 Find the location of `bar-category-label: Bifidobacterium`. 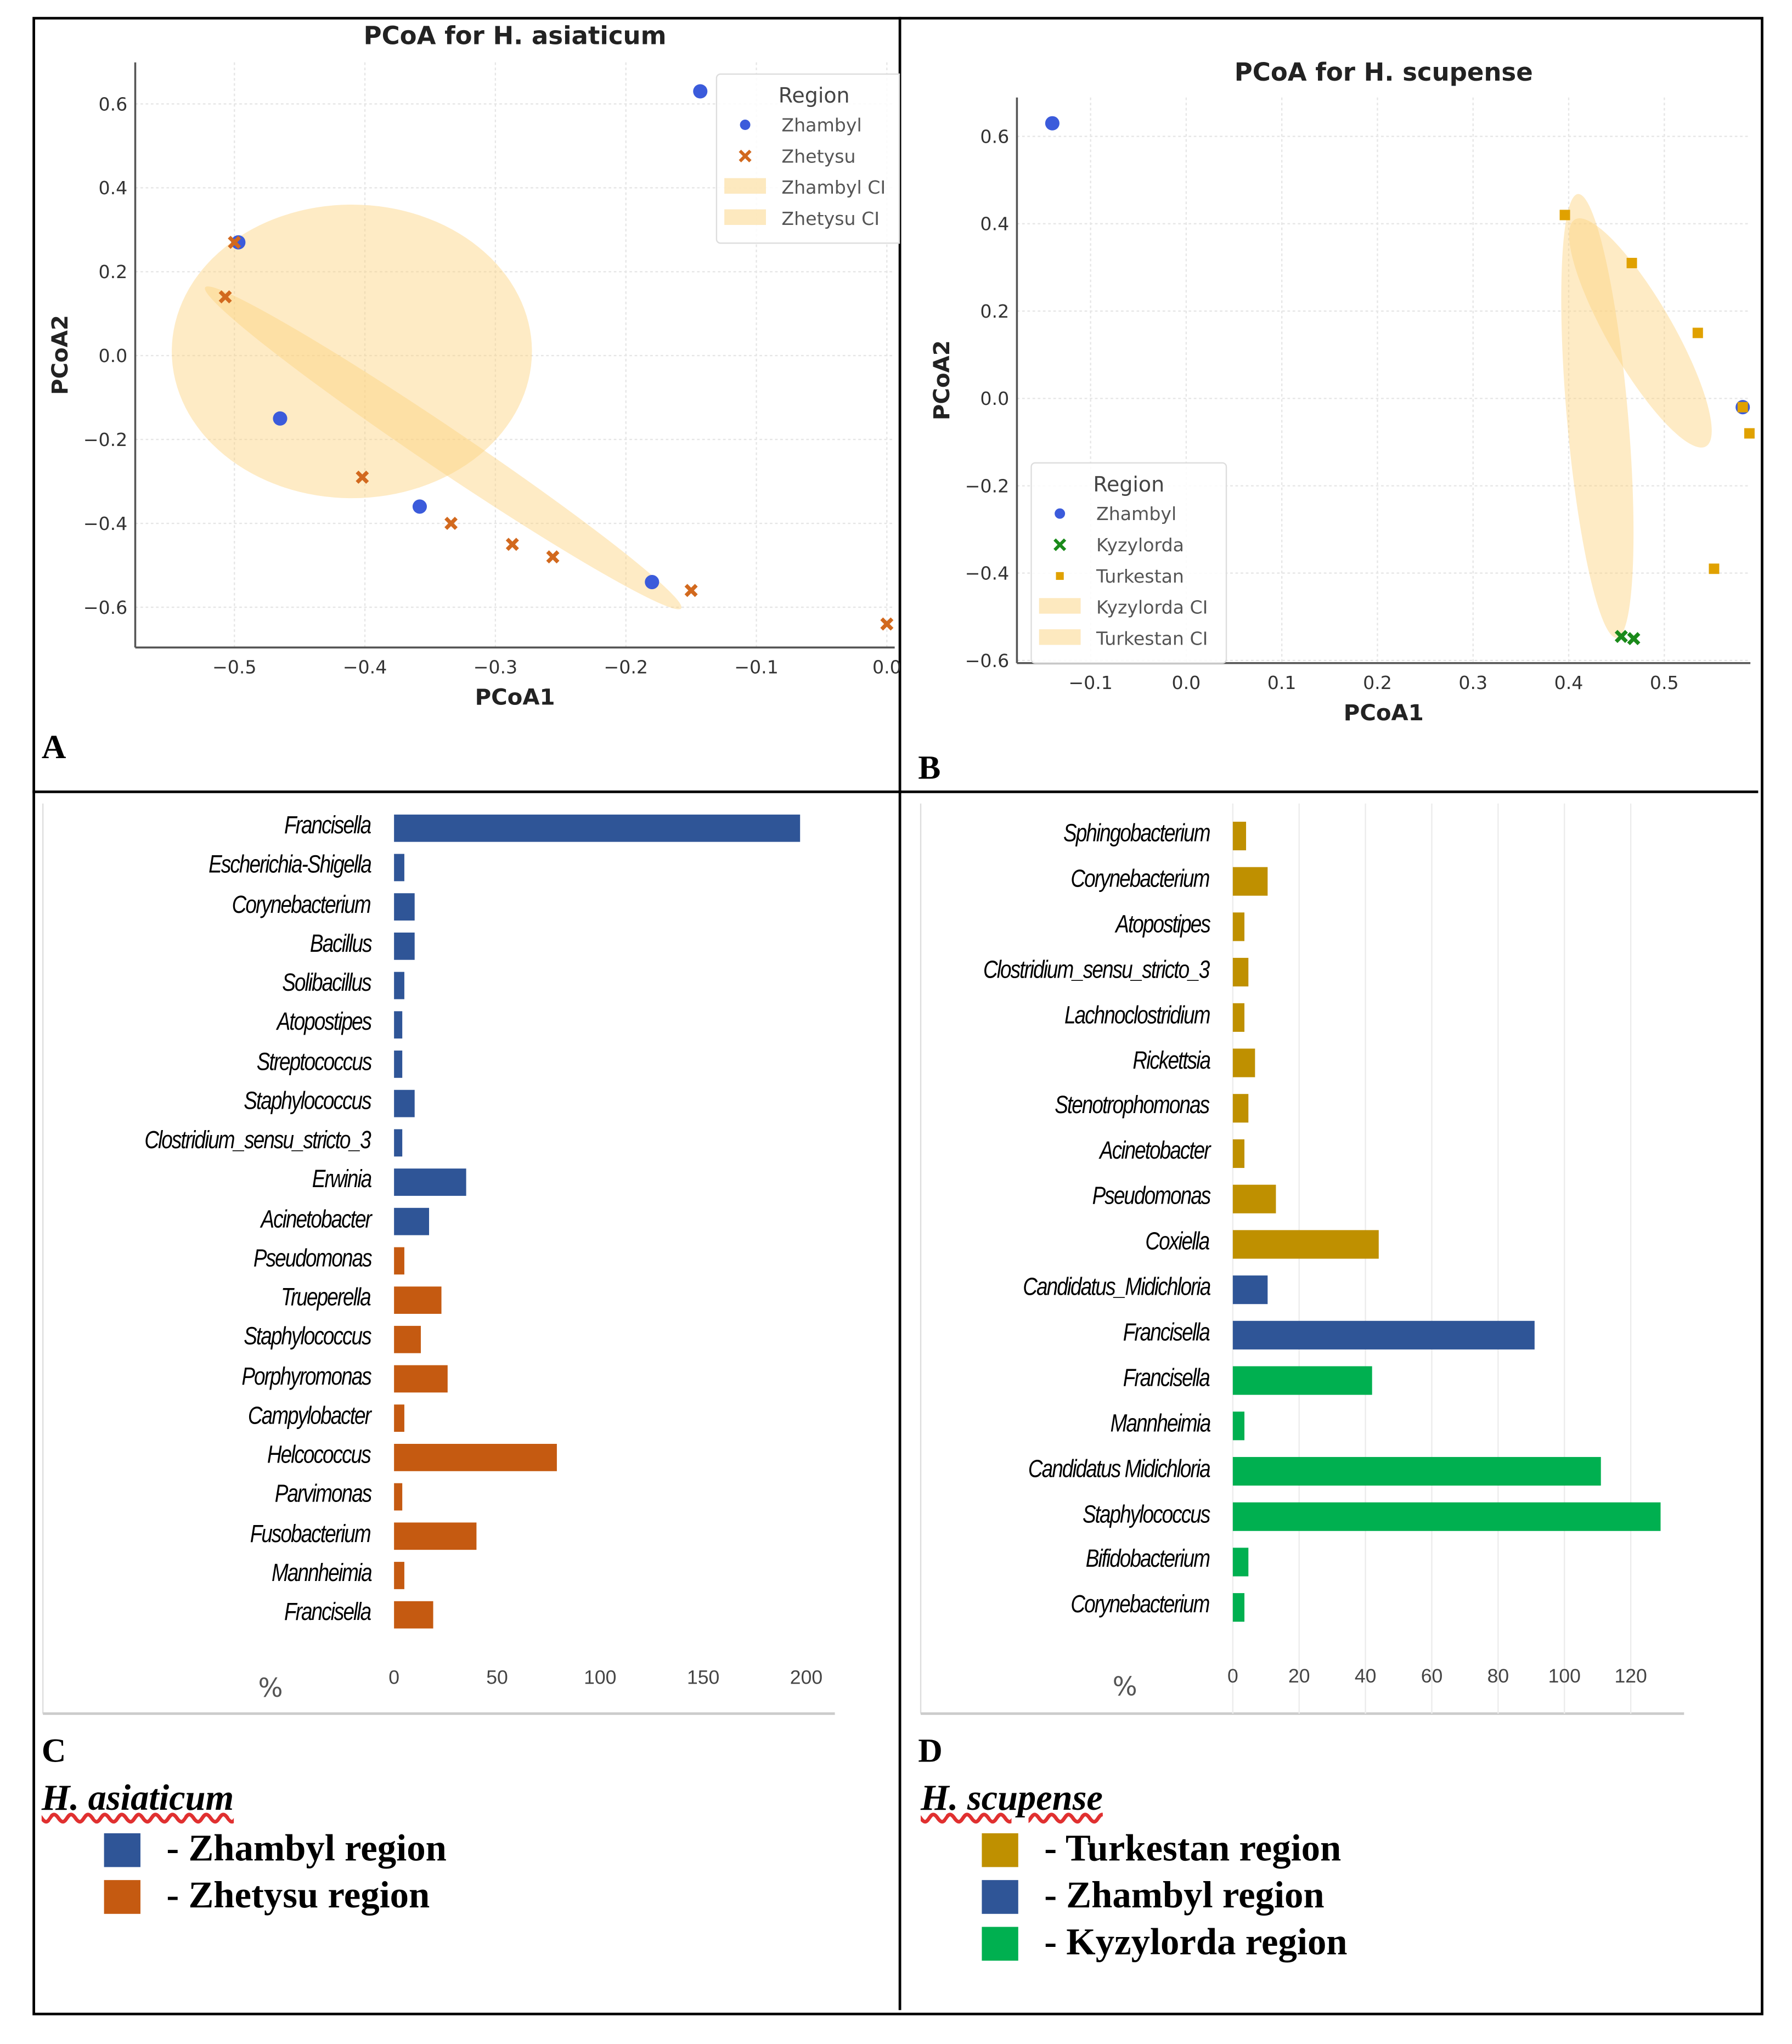

bar-category-label: Bifidobacterium is located at coordinates (1148, 1560).